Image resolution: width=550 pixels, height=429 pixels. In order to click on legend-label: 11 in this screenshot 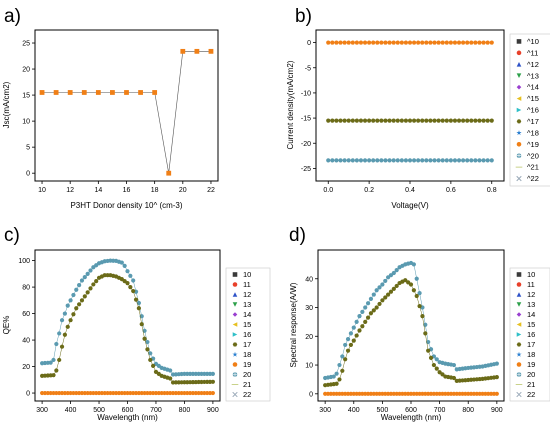, I will do `click(247, 284)`.